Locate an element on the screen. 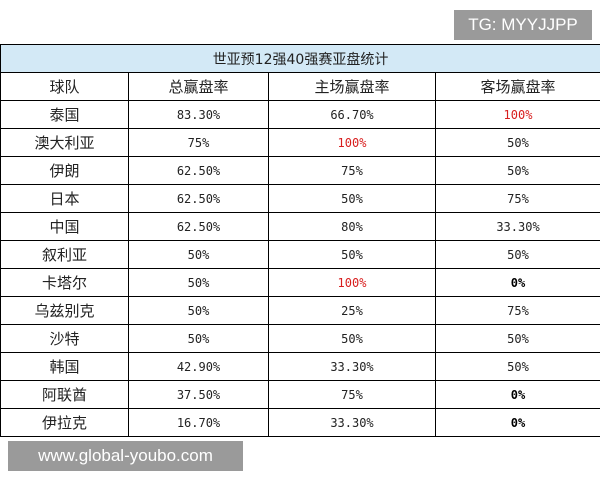  table-row: 伊拉克 16.70% 33.30% 0% is located at coordinates (300, 422).